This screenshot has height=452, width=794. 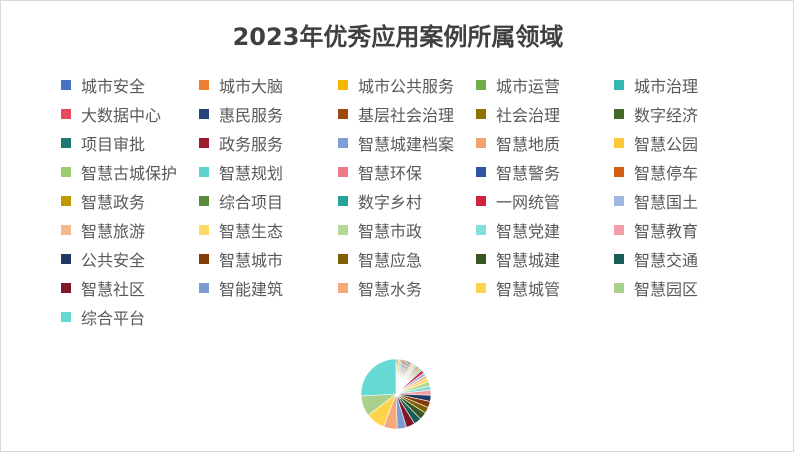 What do you see at coordinates (390, 173) in the screenshot?
I see `legend-label: 智慧环保` at bounding box center [390, 173].